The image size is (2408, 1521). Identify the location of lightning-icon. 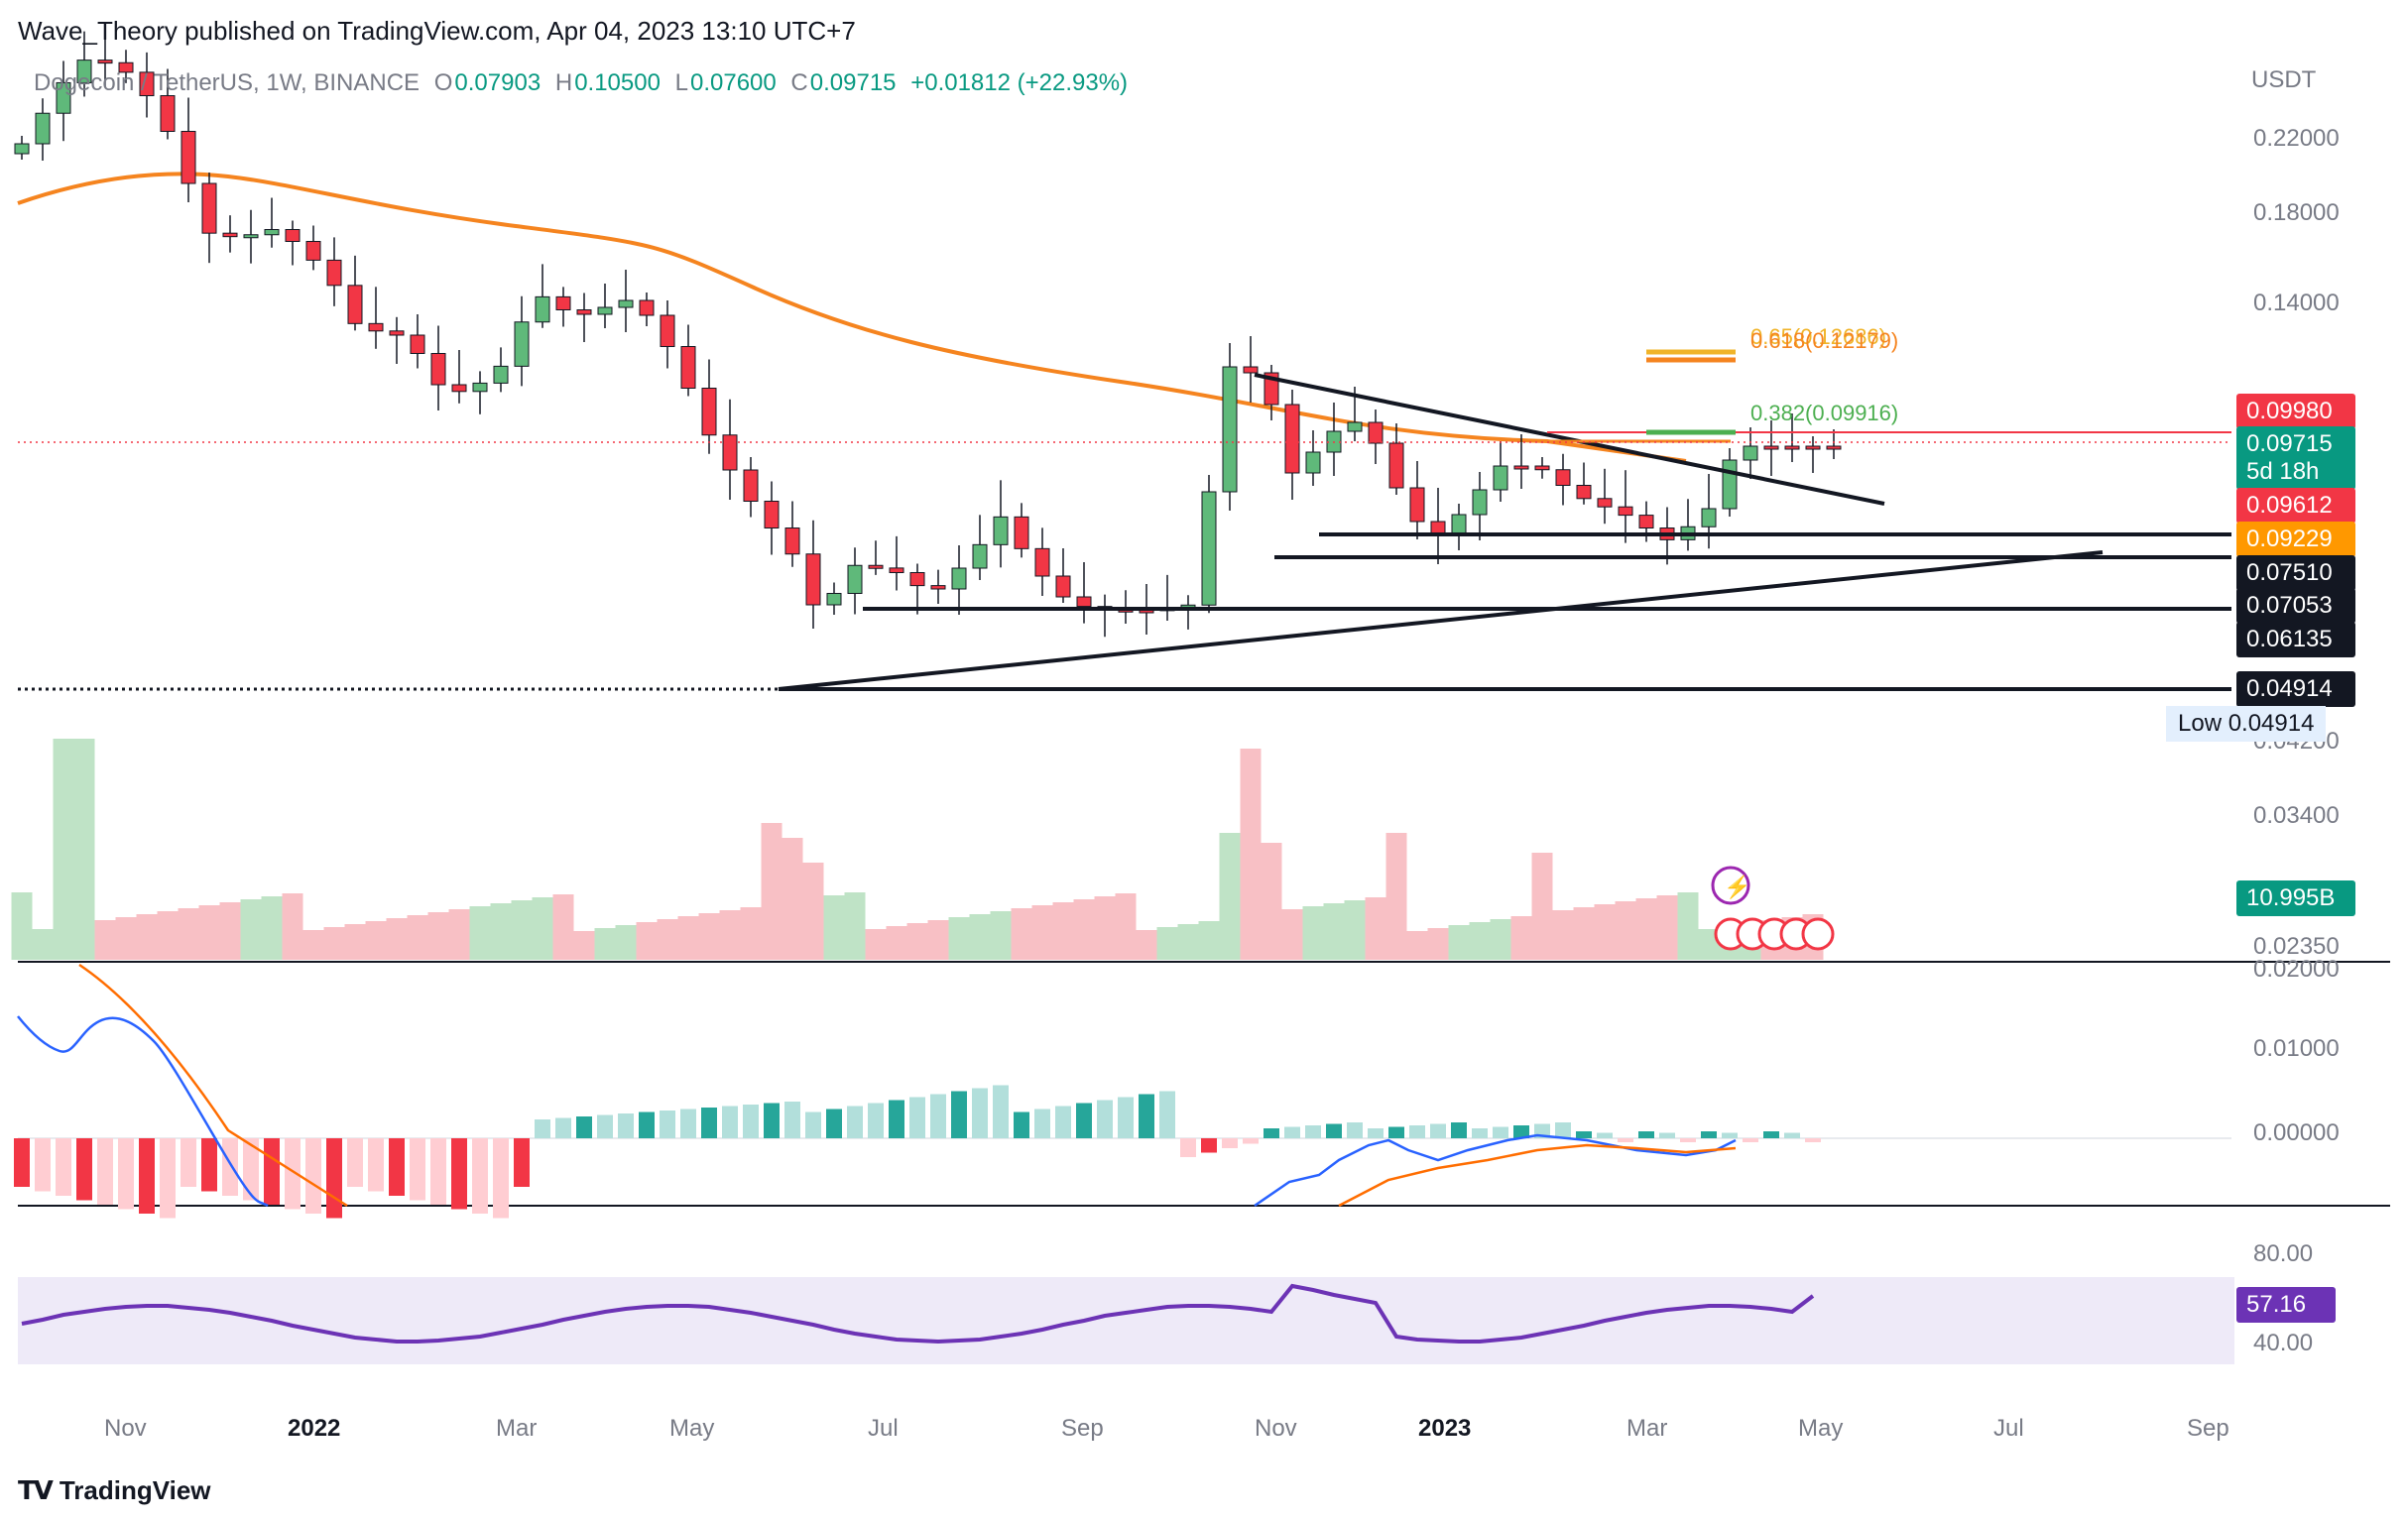
(1731, 885).